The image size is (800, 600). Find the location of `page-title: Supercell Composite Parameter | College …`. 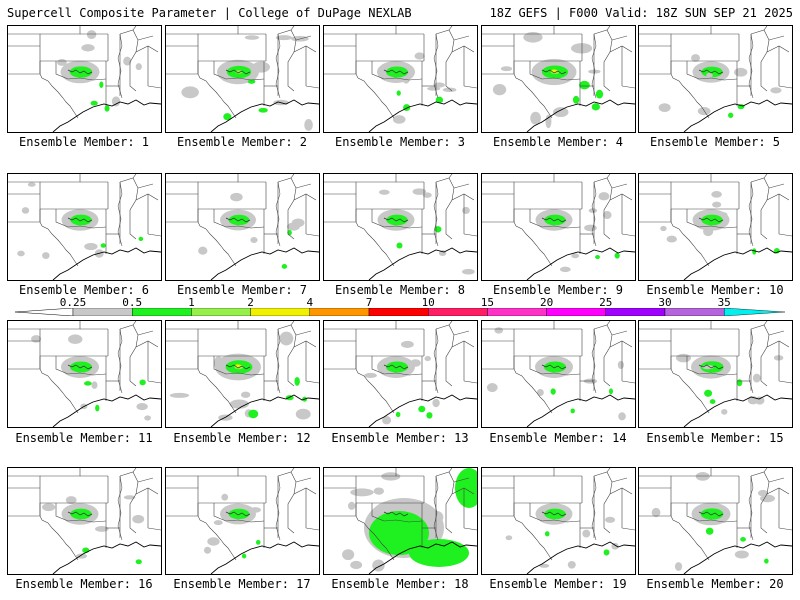

page-title: Supercell Composite Parameter | College … is located at coordinates (209, 13).